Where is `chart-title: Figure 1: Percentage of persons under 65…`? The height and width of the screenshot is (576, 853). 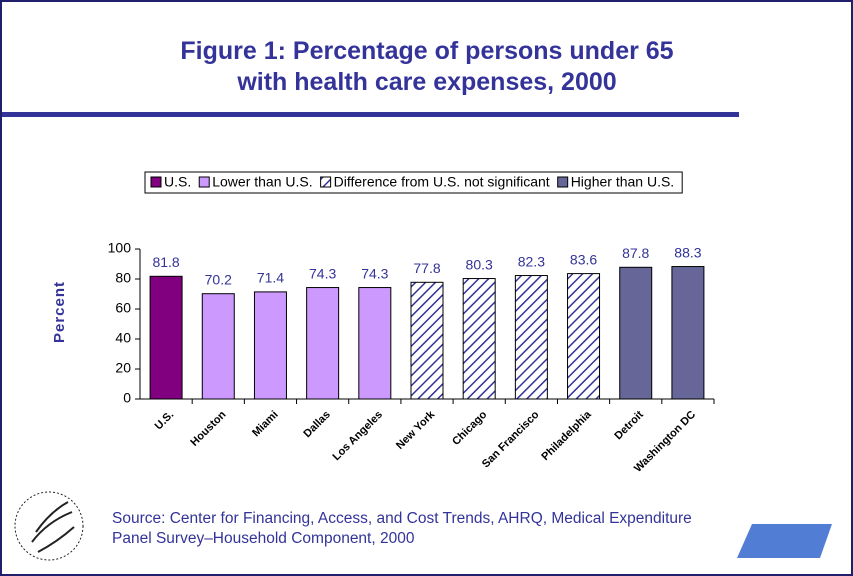
chart-title: Figure 1: Percentage of persons under 65… is located at coordinates (427, 66).